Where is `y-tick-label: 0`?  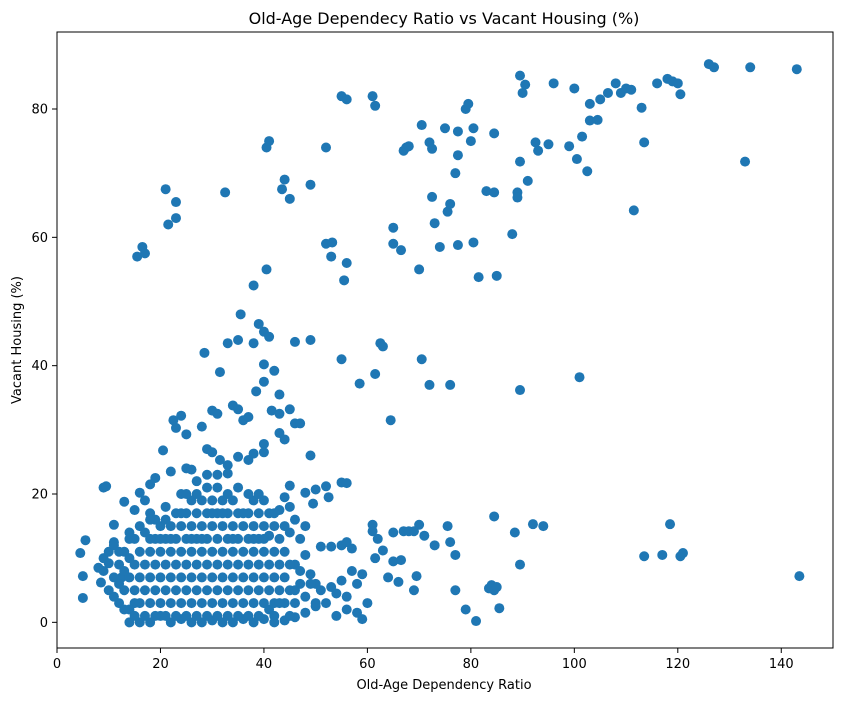 y-tick-label: 0 is located at coordinates (44, 623).